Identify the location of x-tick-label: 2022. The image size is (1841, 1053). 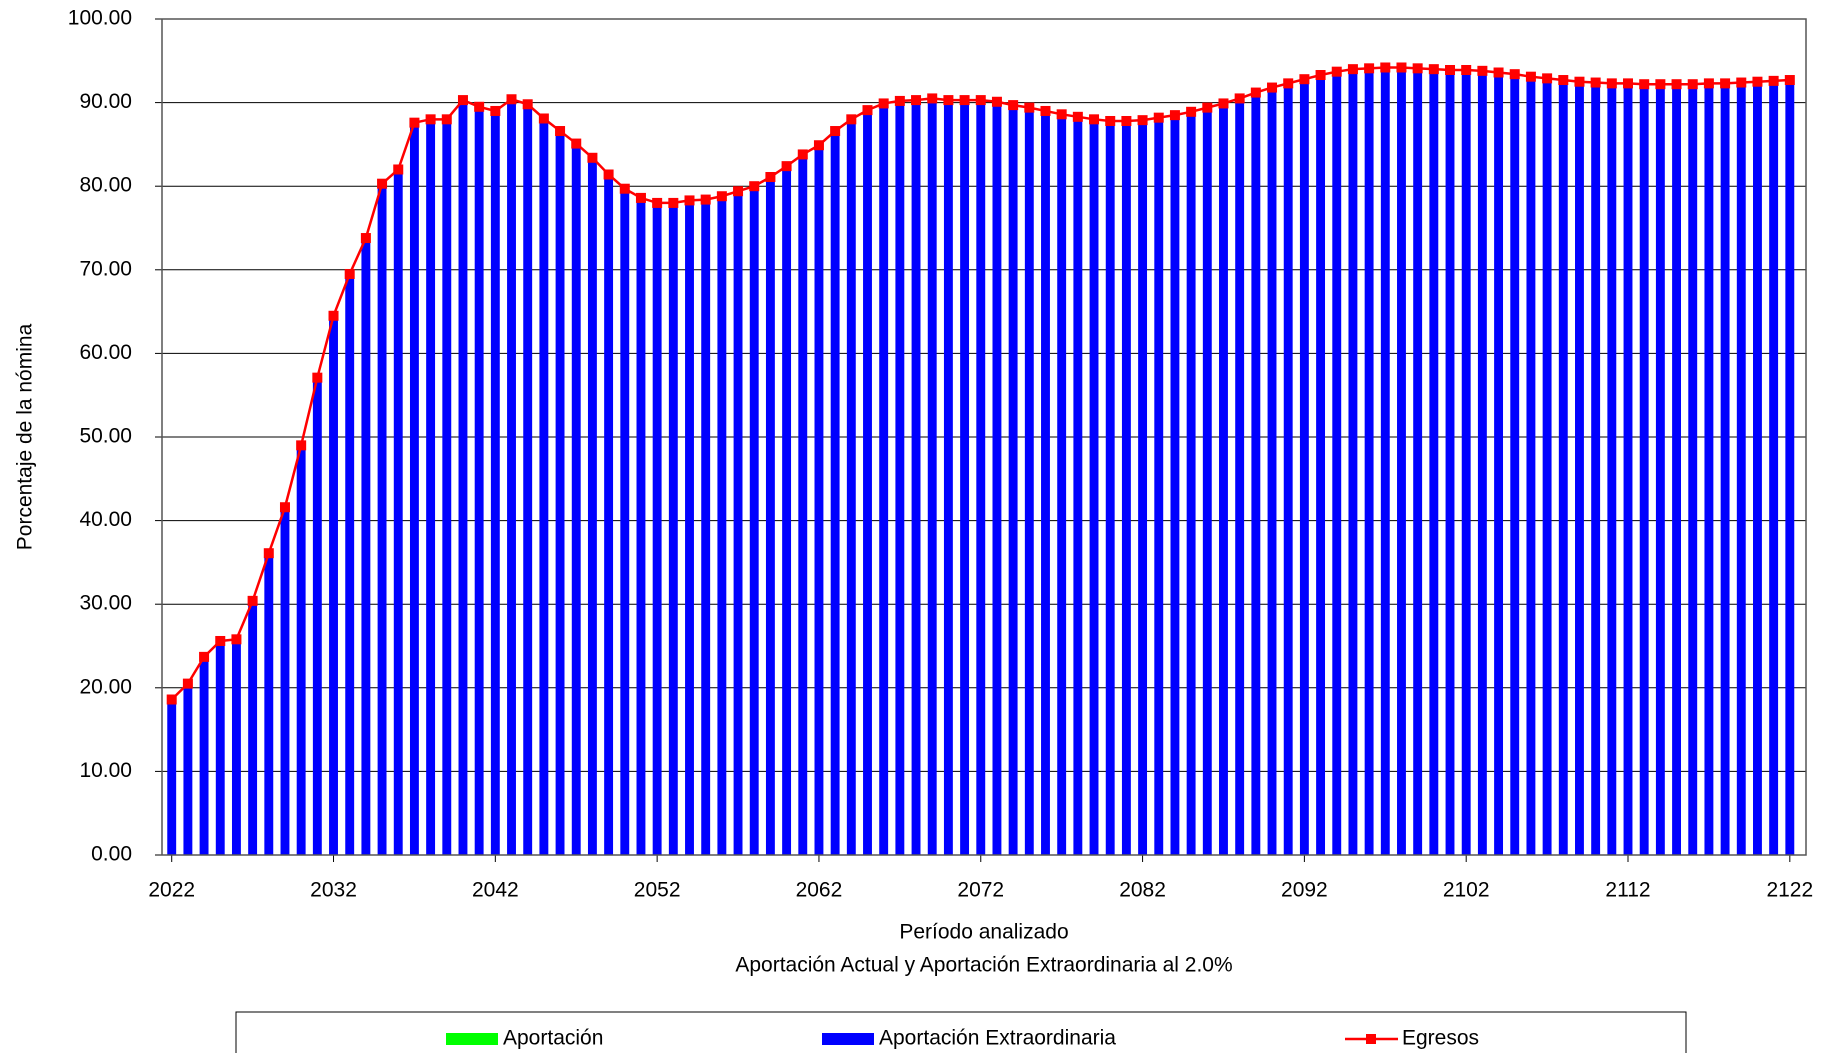
(171, 890).